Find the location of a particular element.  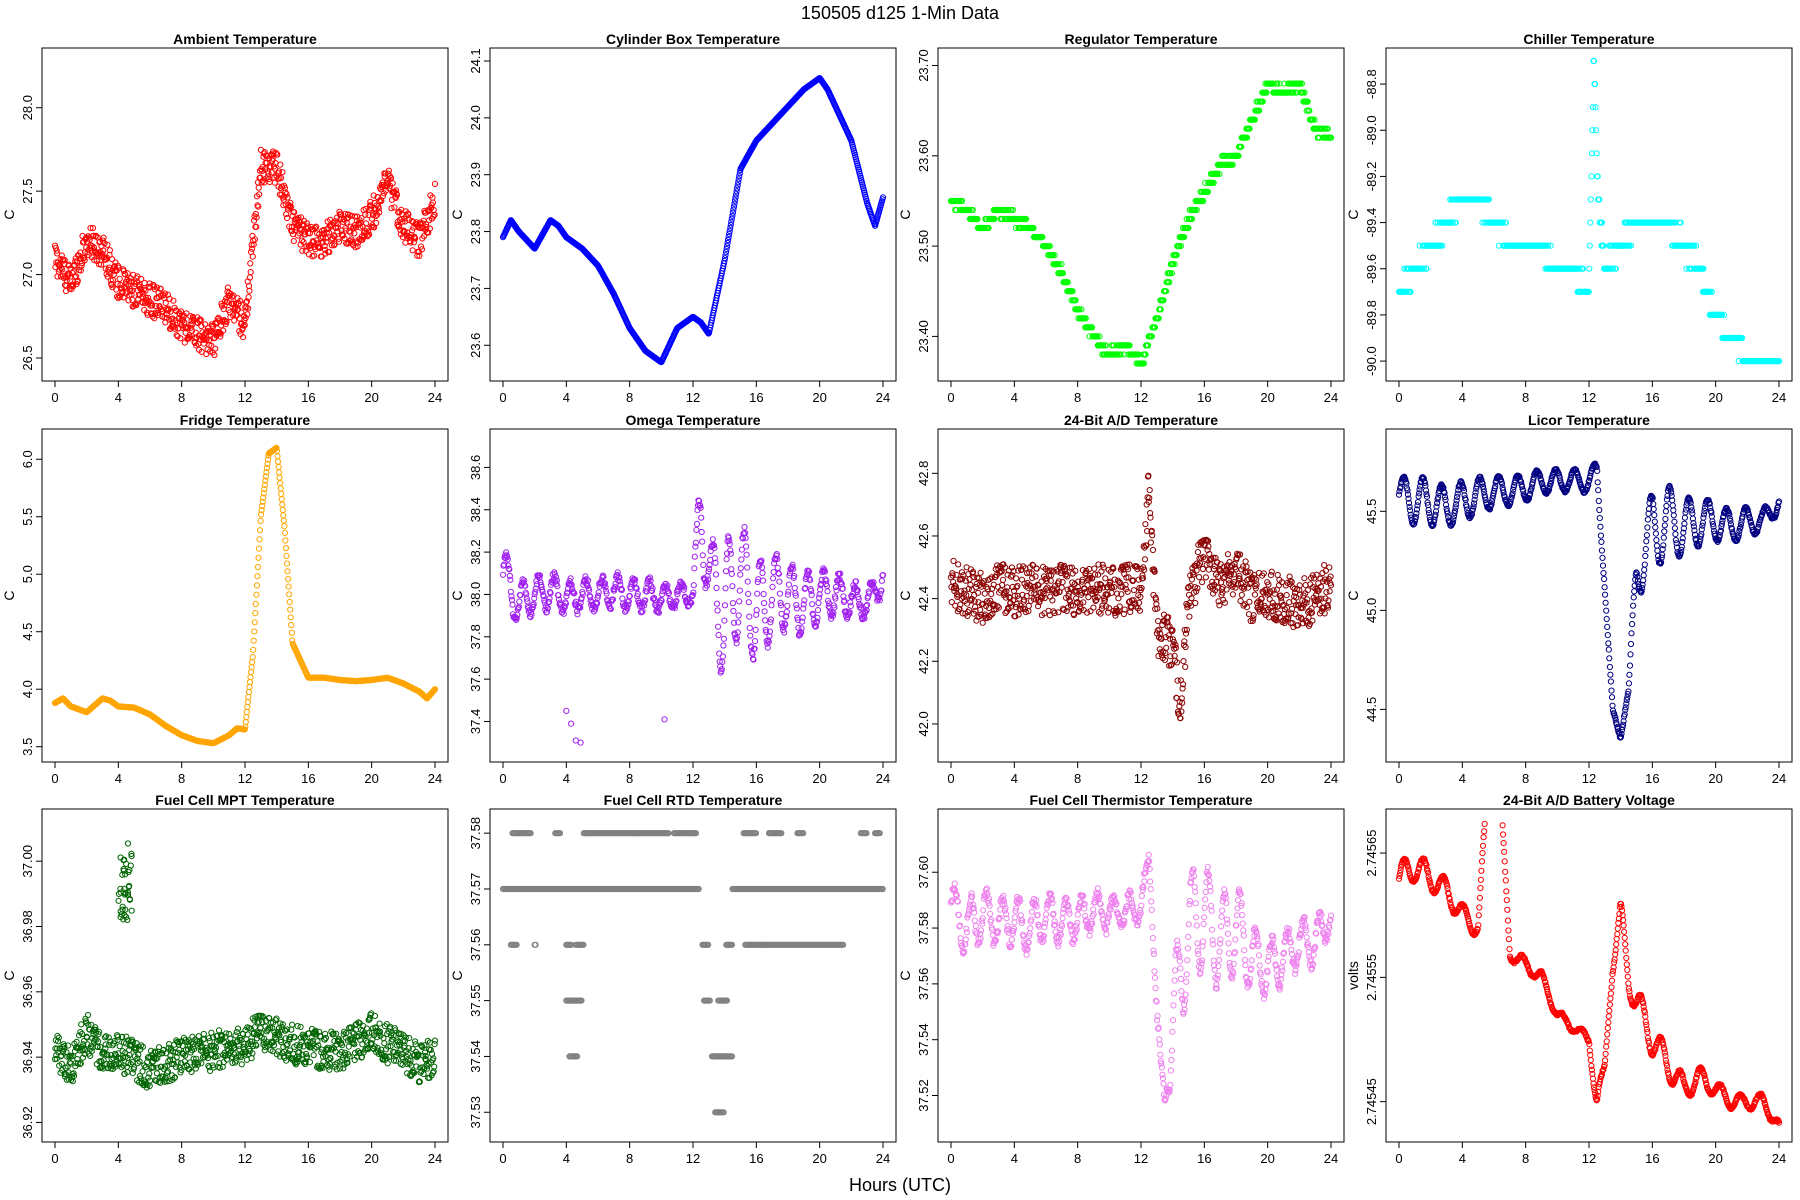

panel-title: 24-Bit A/D Temperature is located at coordinates (1141, 420).